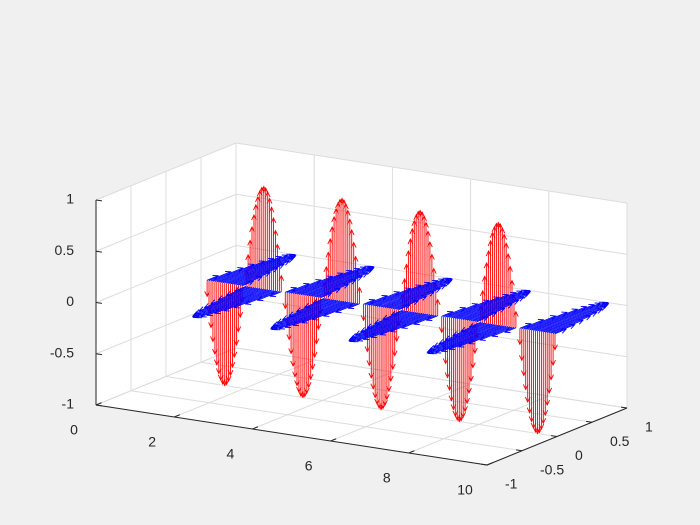  I want to click on x-tick-label: 0, so click(74, 430).